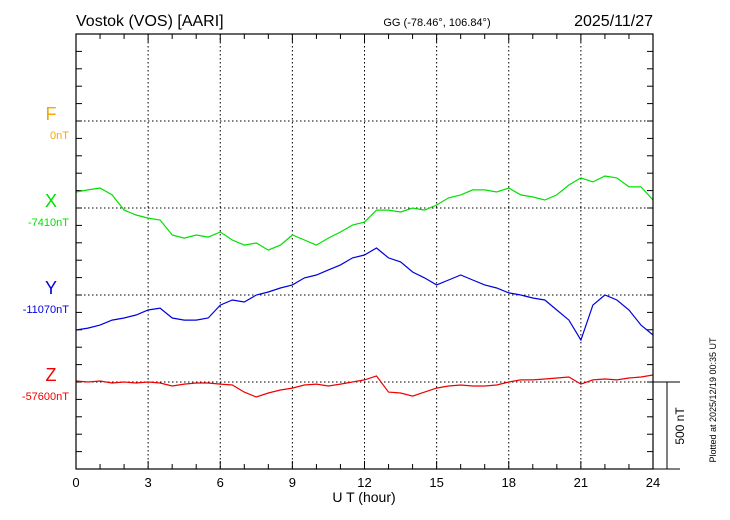 The height and width of the screenshot is (520, 730). I want to click on series-name-x: X, so click(51, 201).